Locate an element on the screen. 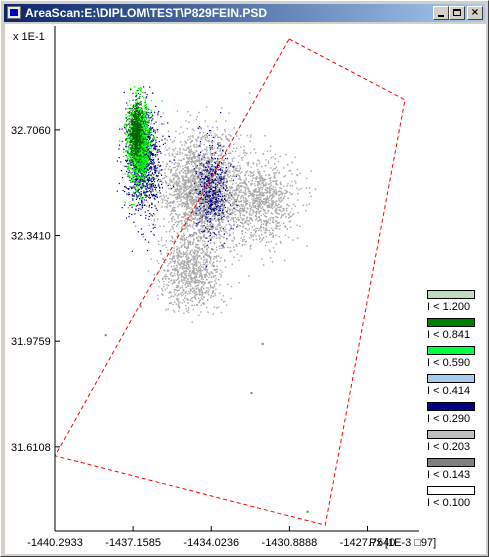 Image resolution: width=489 pixels, height=557 pixels. minimize-button is located at coordinates (441, 13).